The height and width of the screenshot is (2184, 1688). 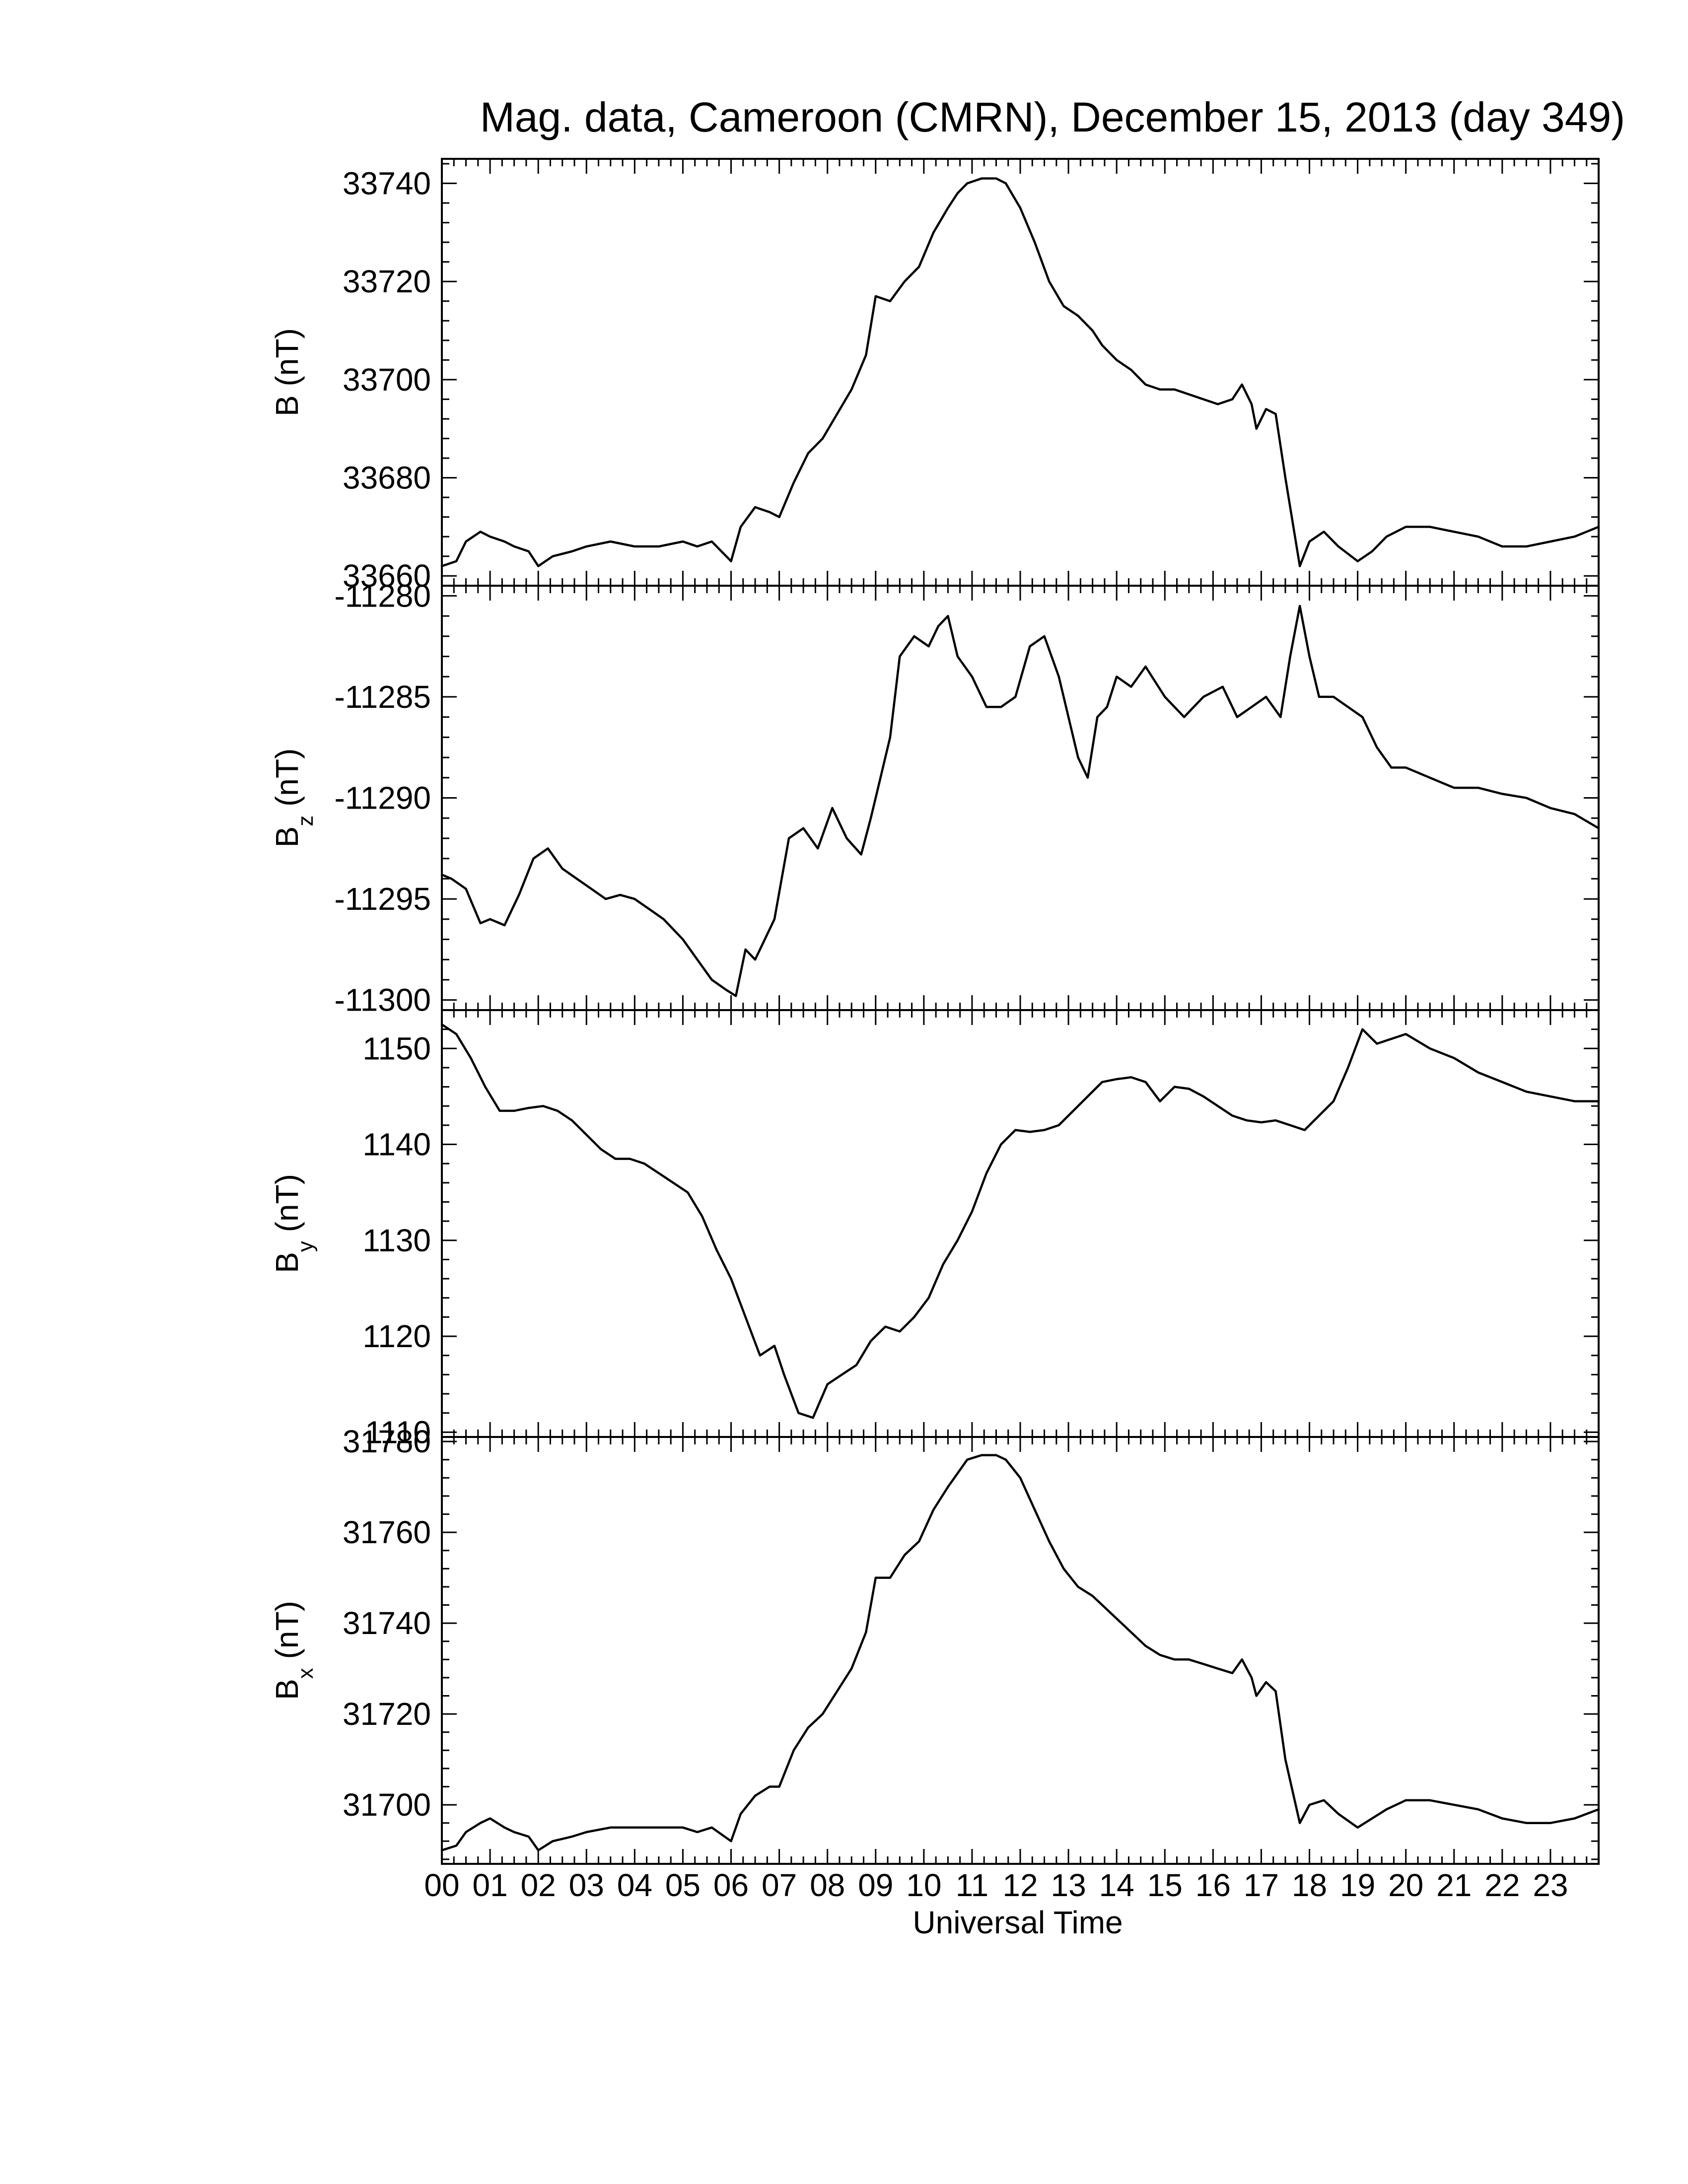 I want to click on series-line-B, so click(x=1020, y=372).